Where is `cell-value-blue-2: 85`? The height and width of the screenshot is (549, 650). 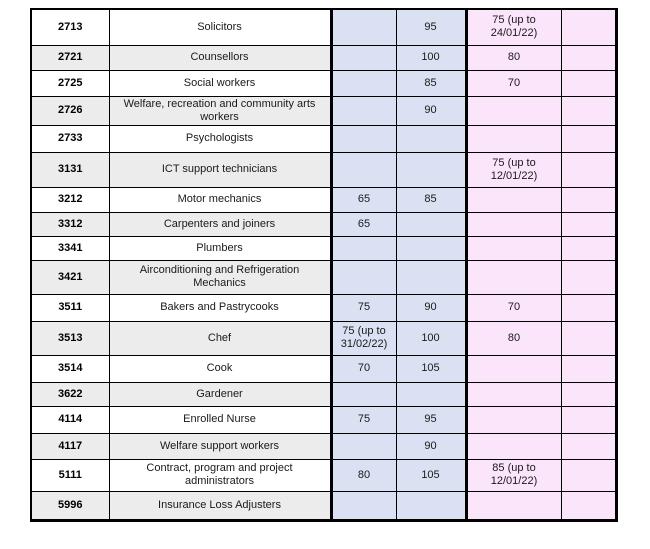 cell-value-blue-2: 85 is located at coordinates (431, 199).